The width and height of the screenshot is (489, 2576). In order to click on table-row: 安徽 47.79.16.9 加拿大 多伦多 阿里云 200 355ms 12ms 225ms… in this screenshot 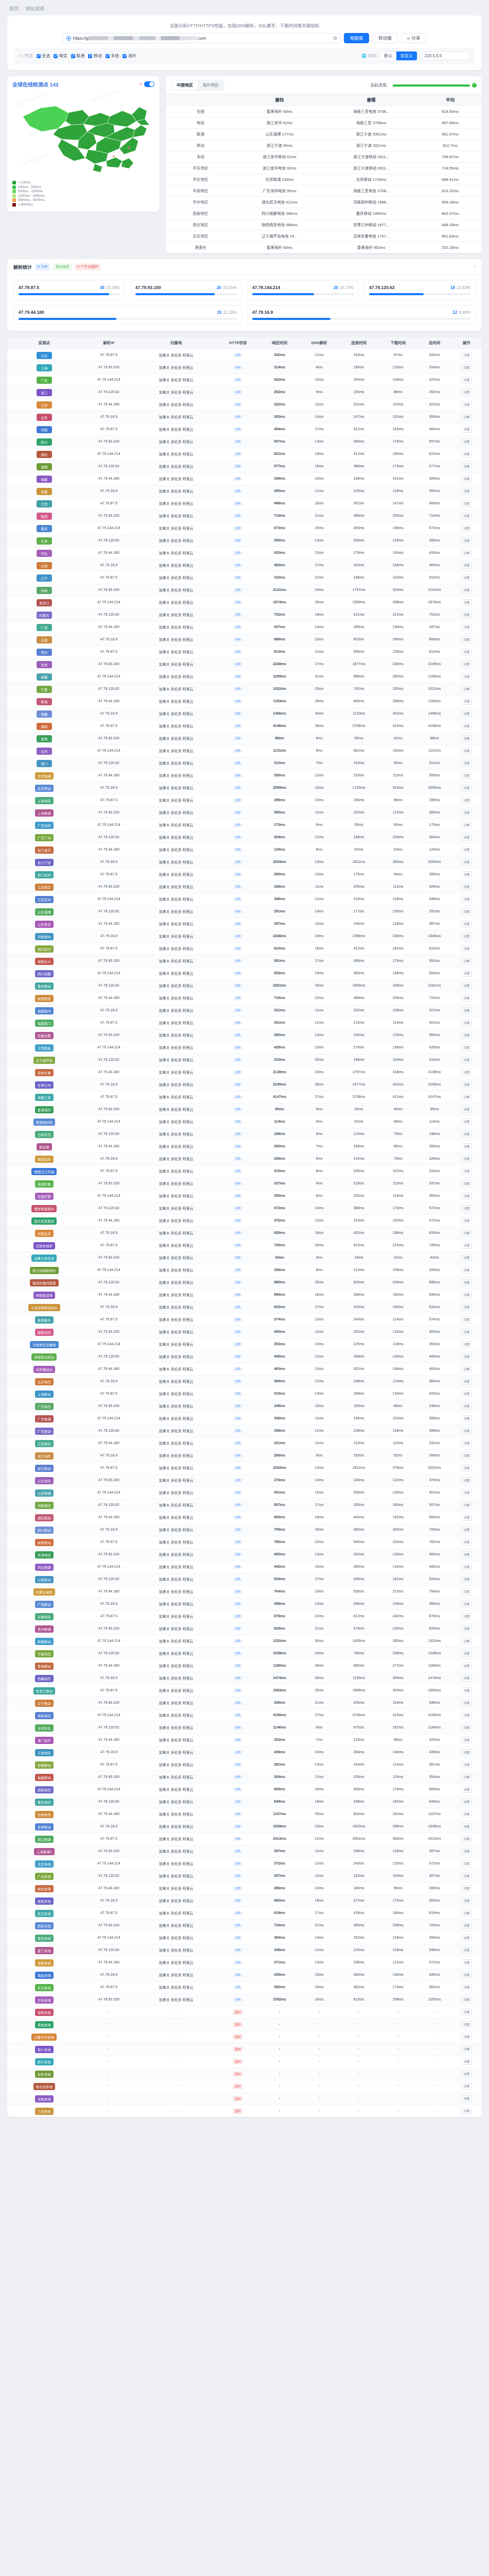, I will do `click(244, 491)`.